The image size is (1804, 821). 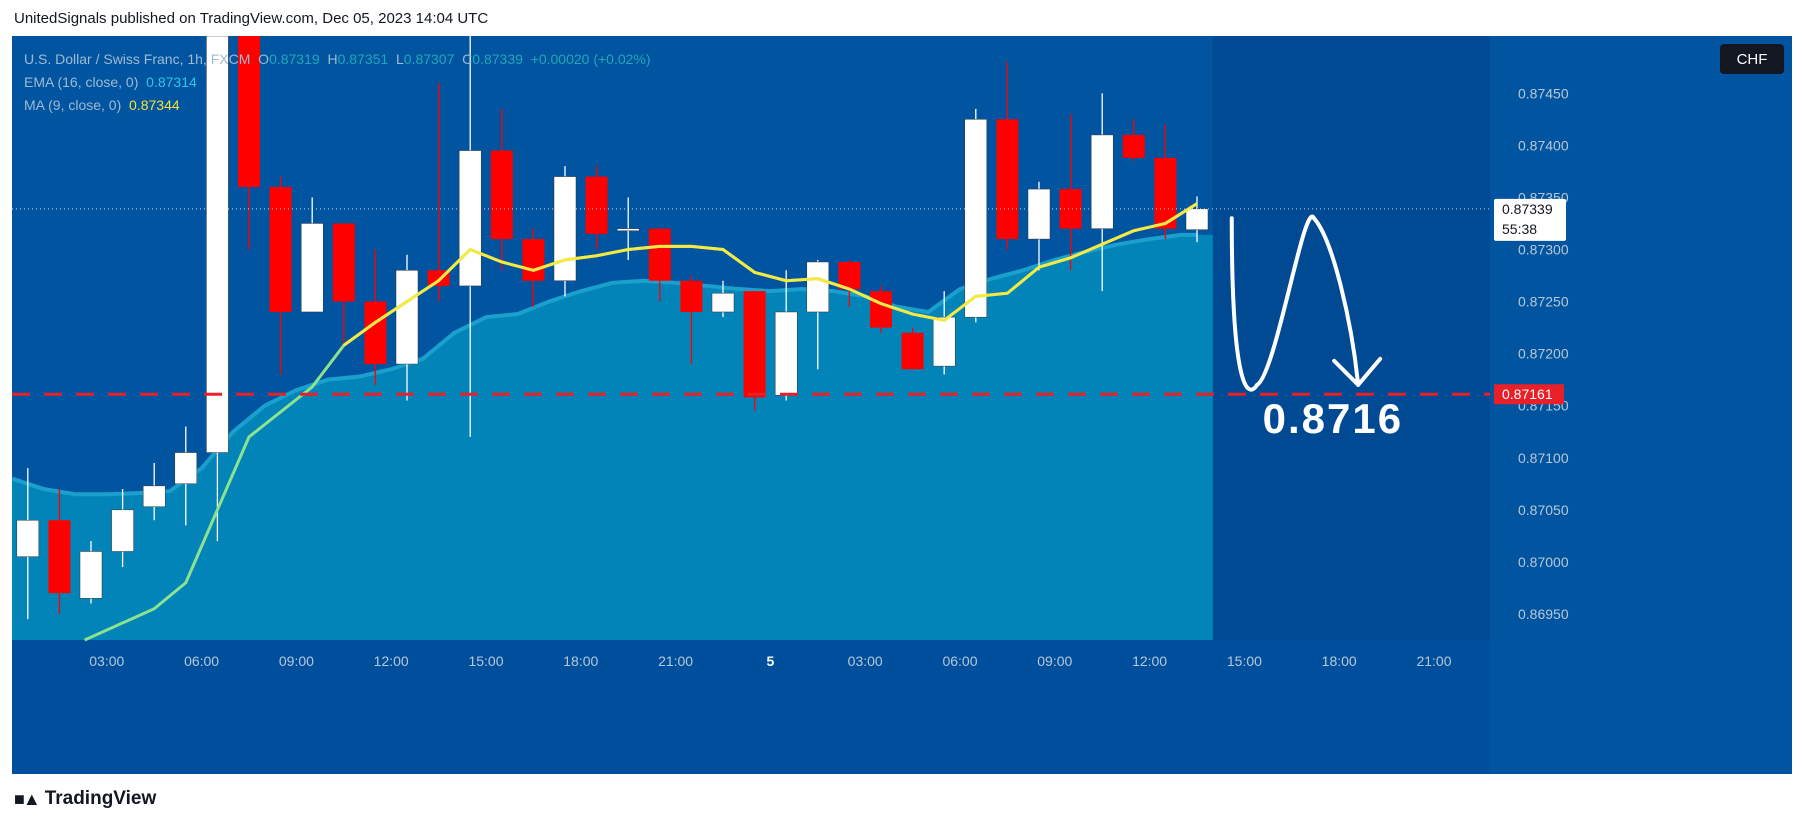 What do you see at coordinates (1543, 510) in the screenshot?
I see `price-tick: 0.87050` at bounding box center [1543, 510].